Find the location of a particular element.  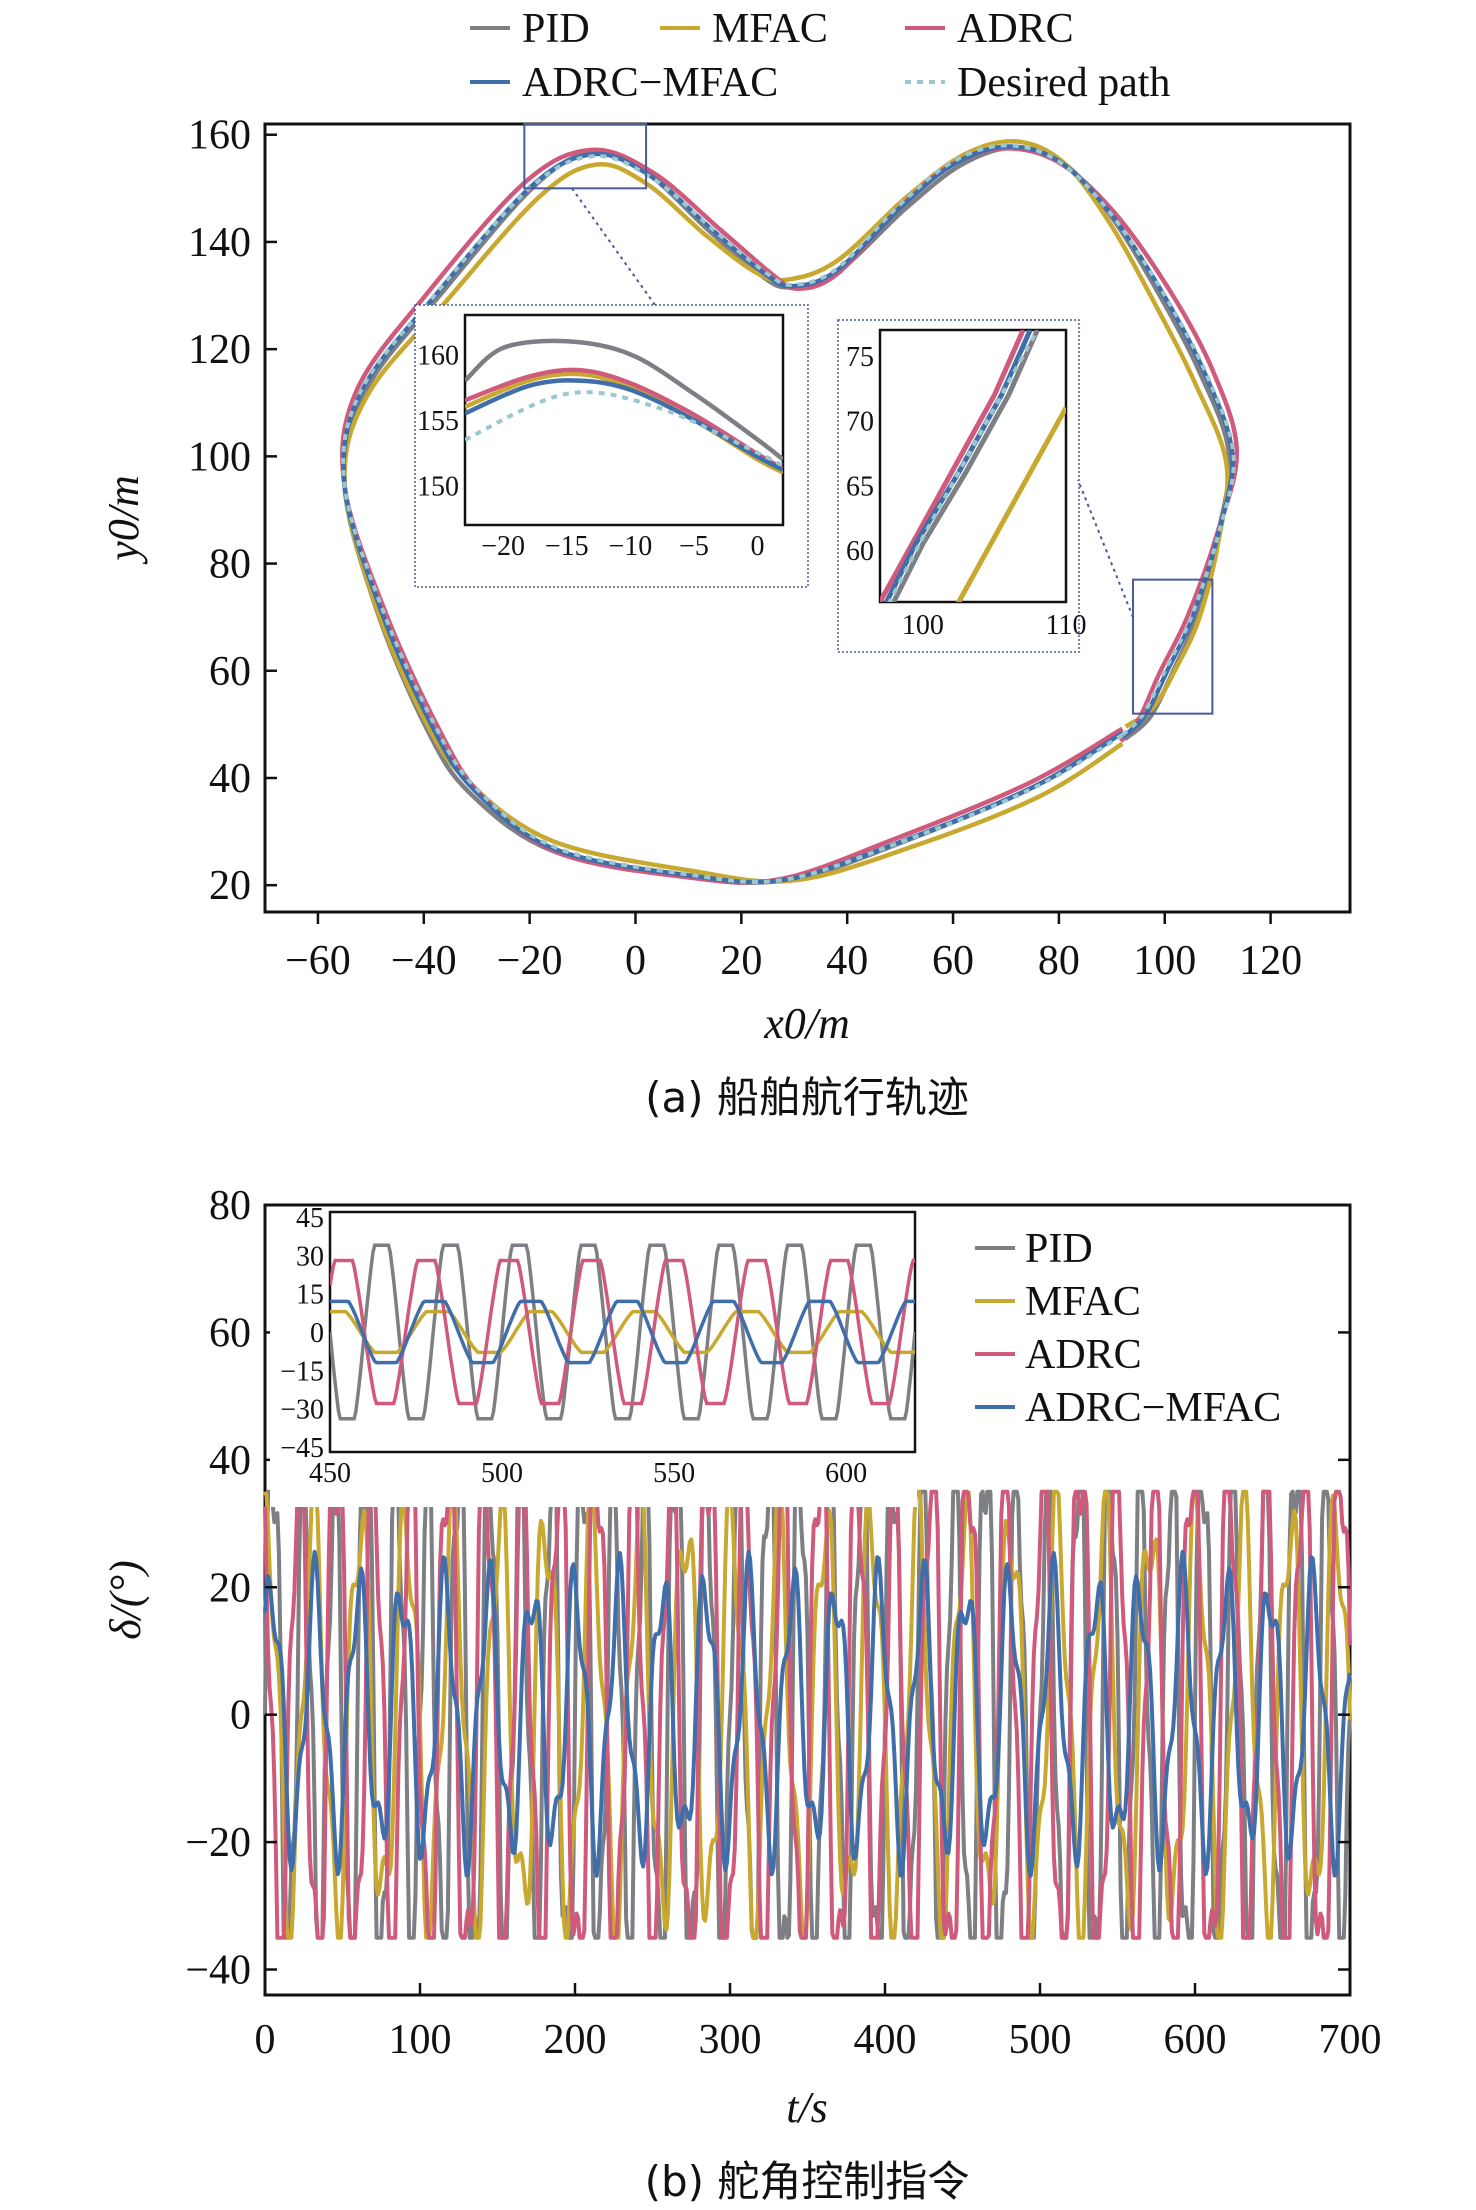

inset-a2-frame is located at coordinates (973, 466).